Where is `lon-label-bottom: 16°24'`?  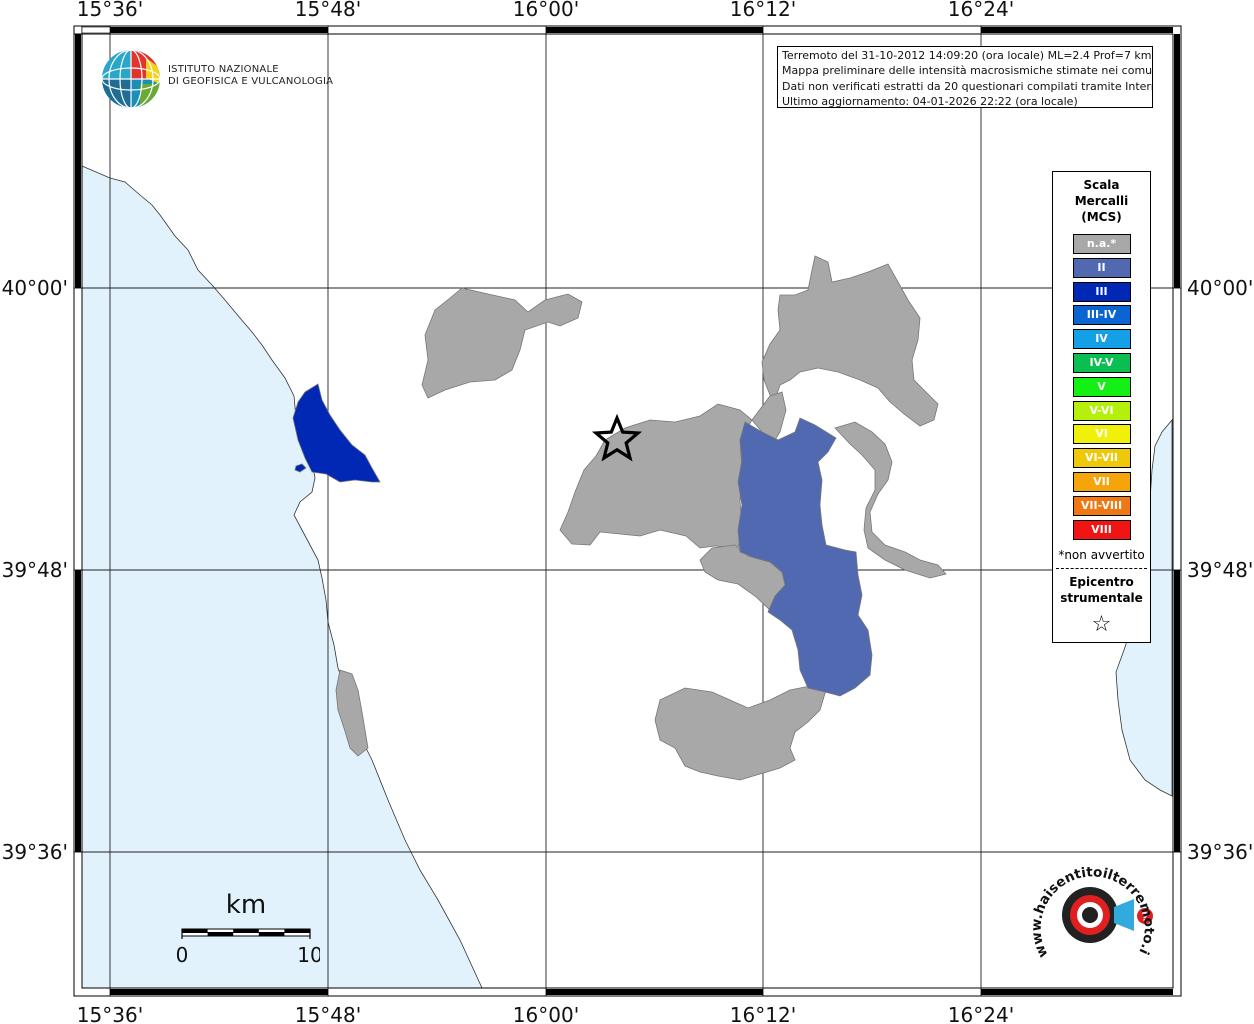
lon-label-bottom: 16°24' is located at coordinates (981, 1013).